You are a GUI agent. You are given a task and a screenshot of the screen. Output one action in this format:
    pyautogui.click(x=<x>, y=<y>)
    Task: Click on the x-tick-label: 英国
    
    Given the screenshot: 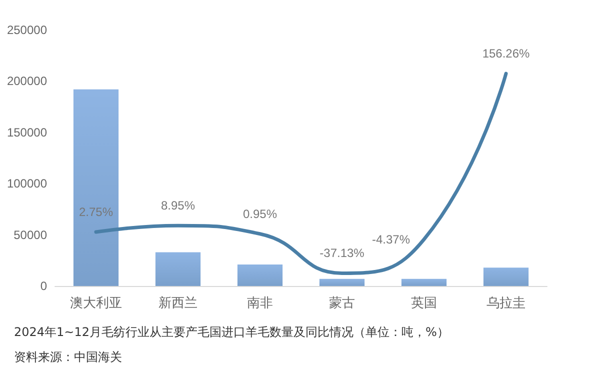 What is the action you would take?
    pyautogui.click(x=424, y=302)
    